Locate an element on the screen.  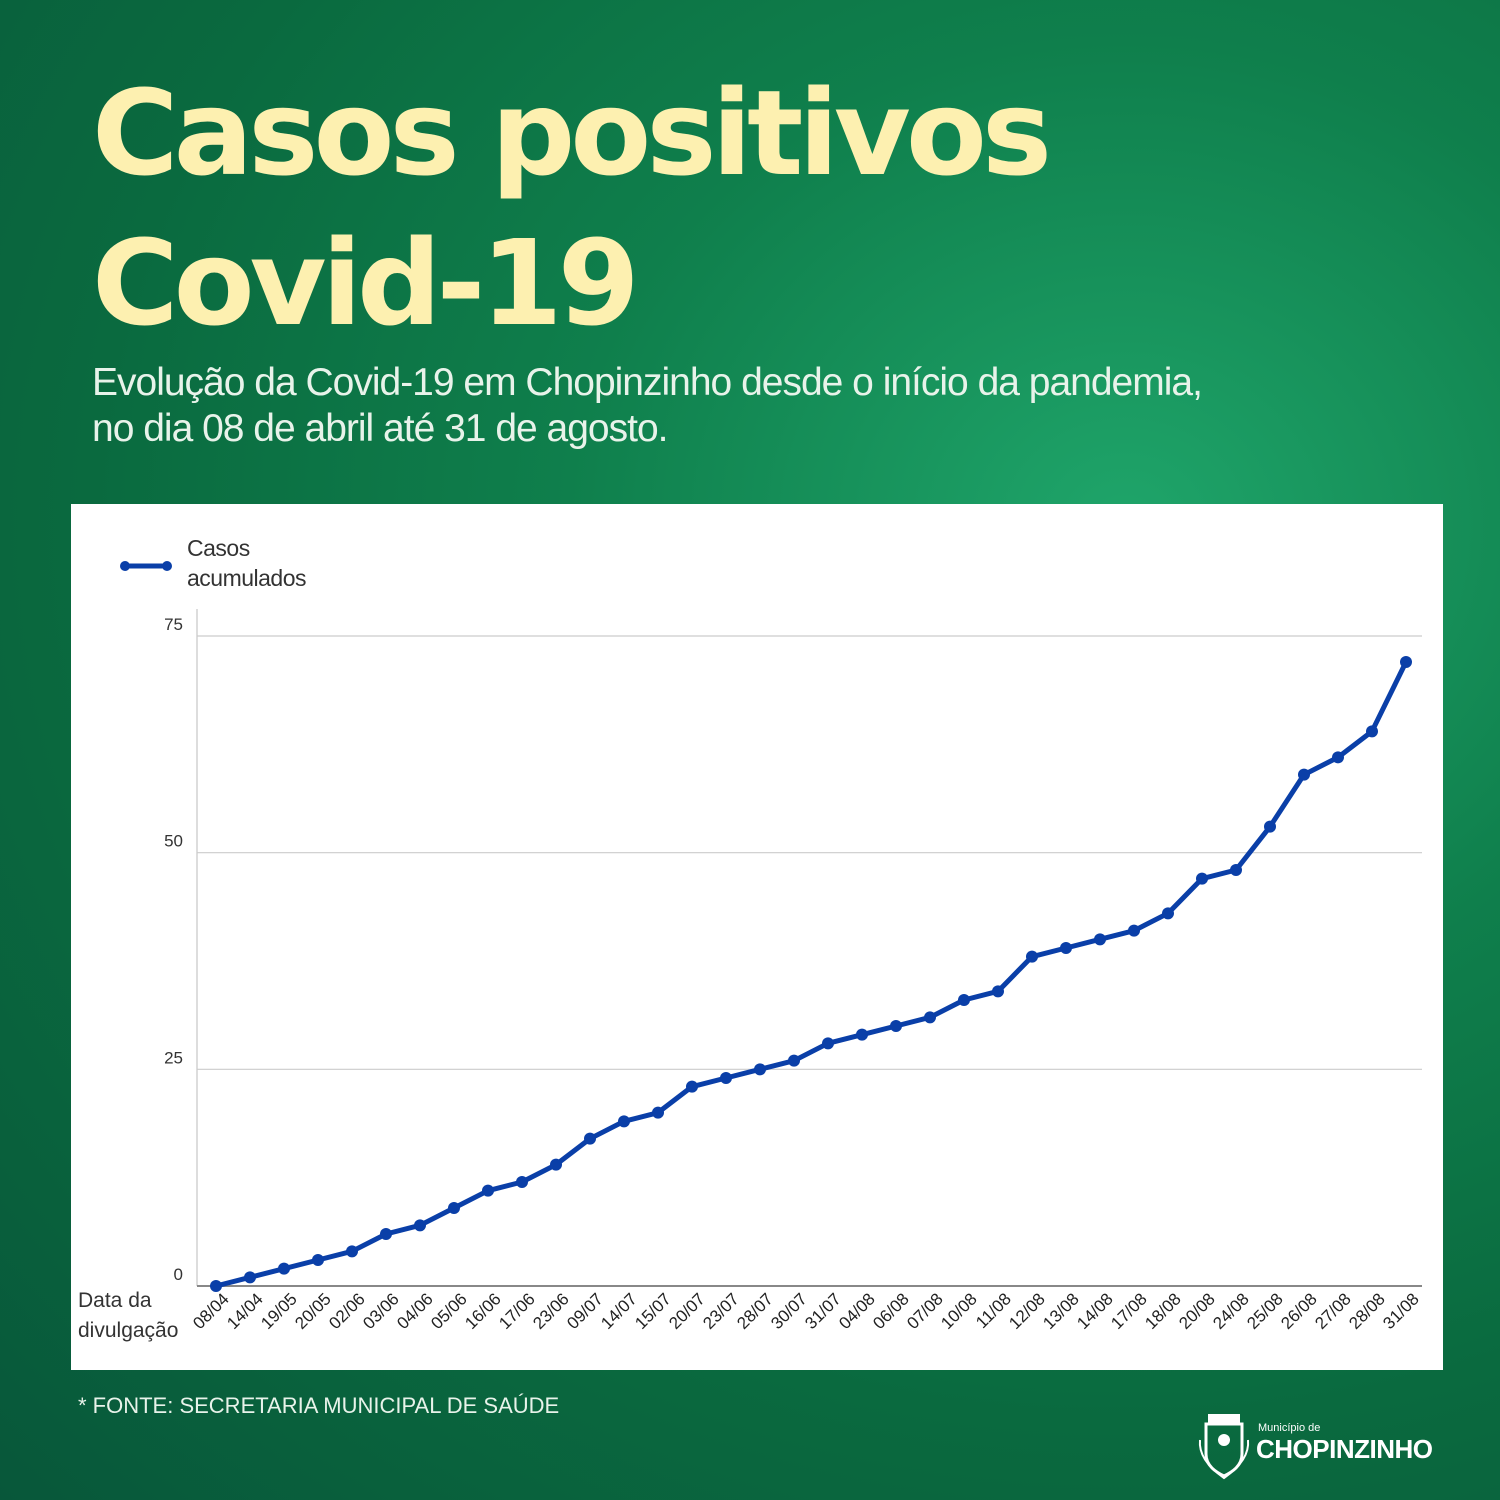
x-tick-label: 09/07 is located at coordinates (585, 1311).